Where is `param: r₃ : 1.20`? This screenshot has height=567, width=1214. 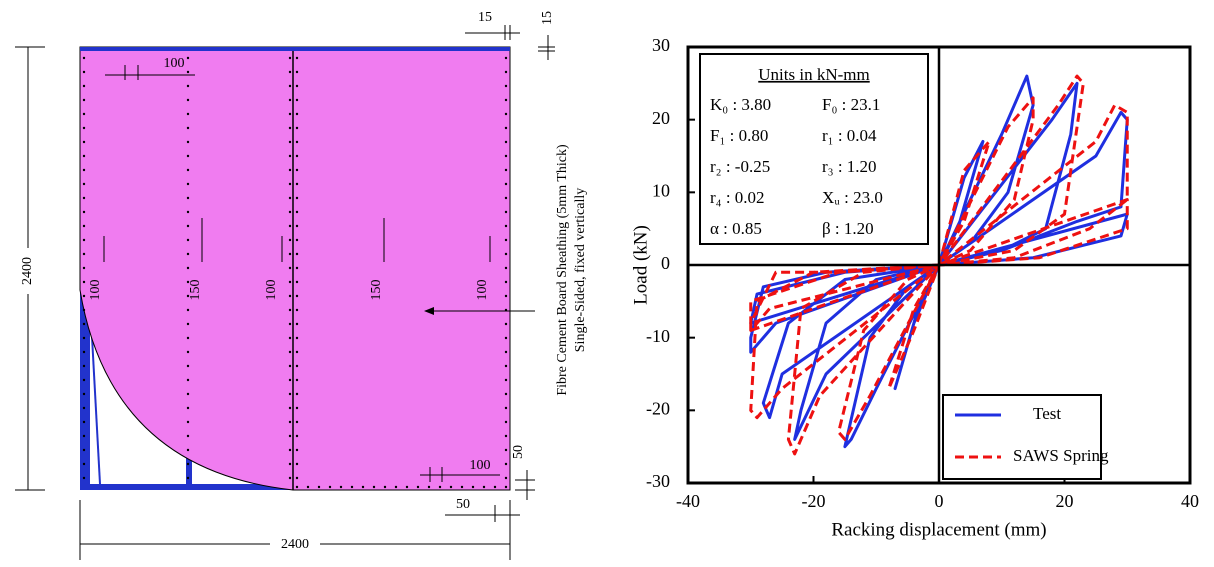 param: r₃ : 1.20 is located at coordinates (849, 166).